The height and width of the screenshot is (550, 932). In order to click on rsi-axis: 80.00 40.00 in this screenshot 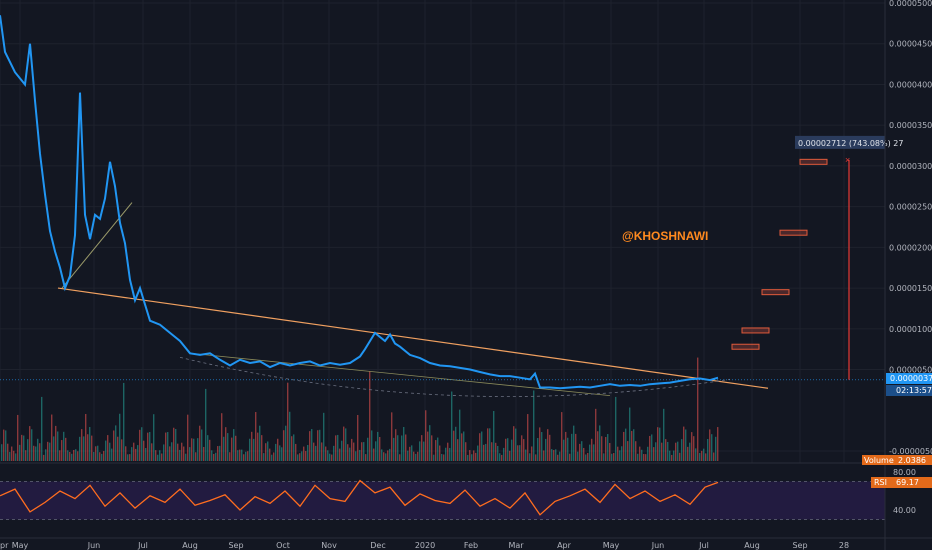, I will do `click(904, 491)`.